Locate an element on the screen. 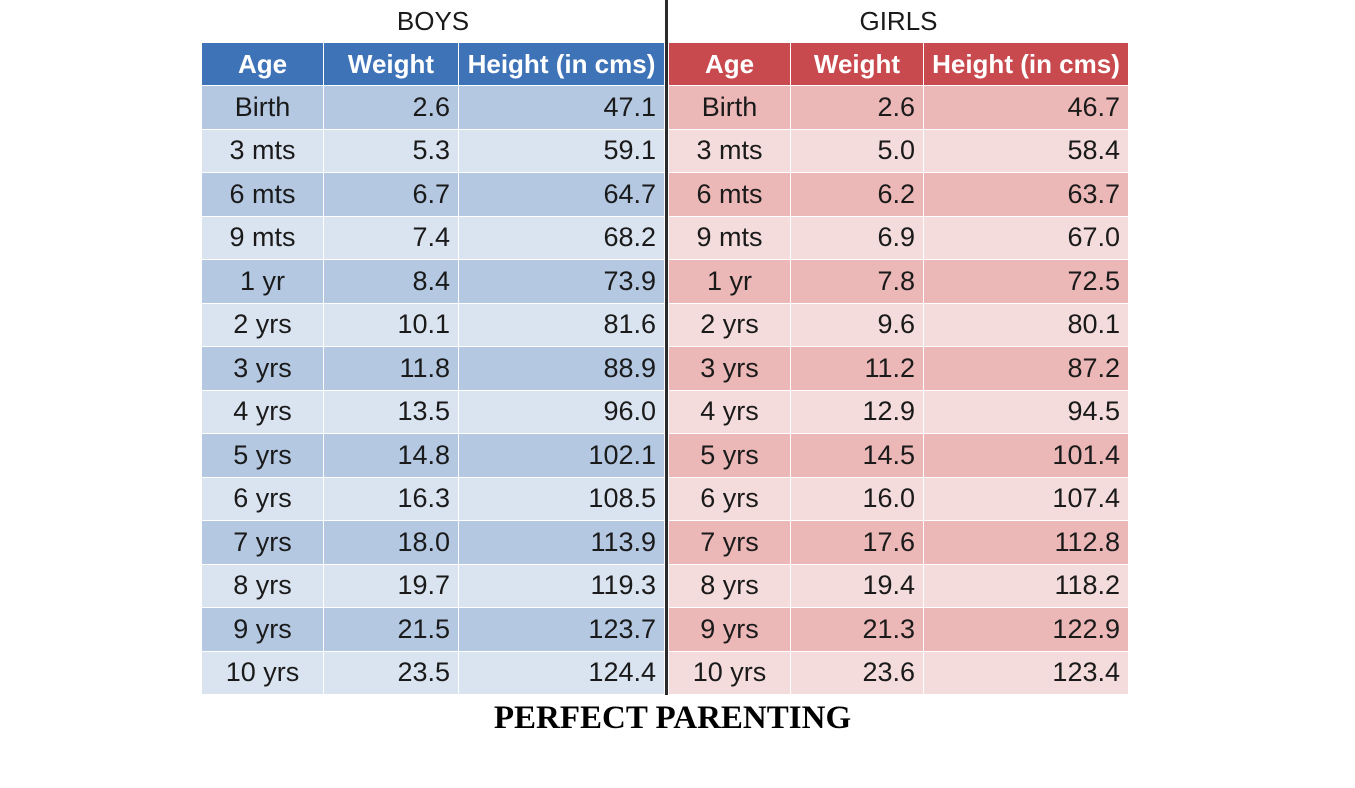  age-cell: 1 yr is located at coordinates (729, 281).